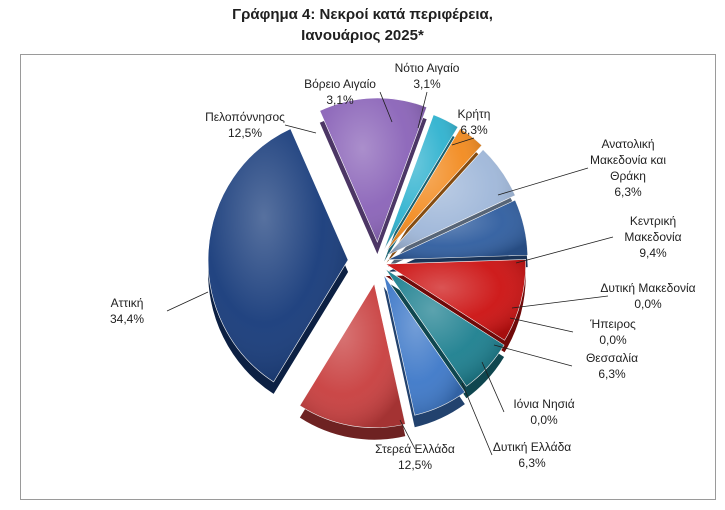 The height and width of the screenshot is (510, 725). I want to click on slice-label: Κρήτη 6,3%, so click(474, 122).